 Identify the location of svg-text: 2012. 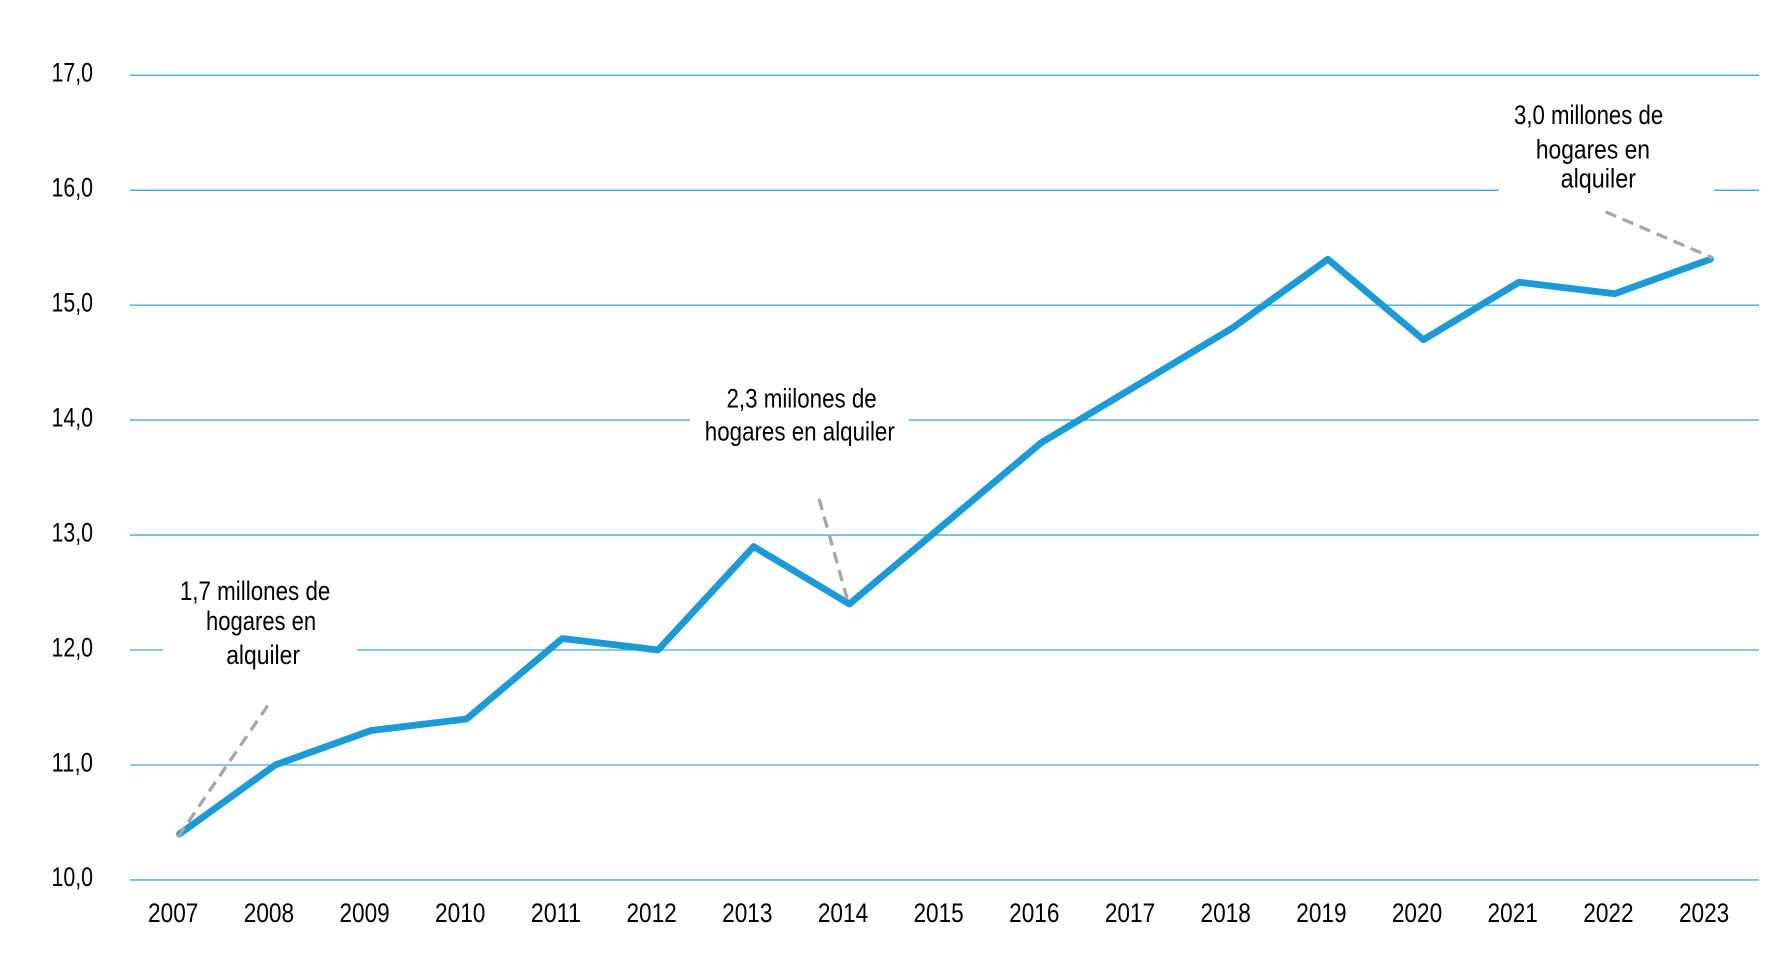
(651, 913).